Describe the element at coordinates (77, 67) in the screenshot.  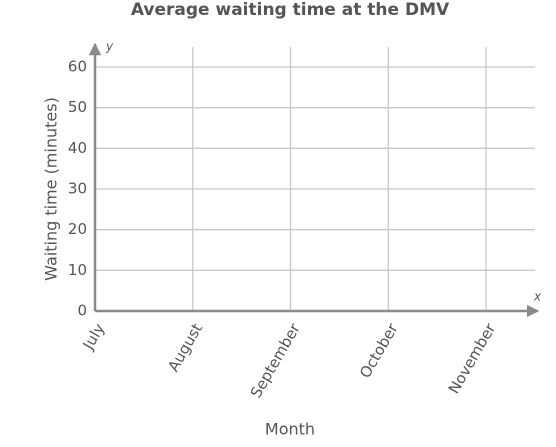
I see `y-tick-label: 60` at that location.